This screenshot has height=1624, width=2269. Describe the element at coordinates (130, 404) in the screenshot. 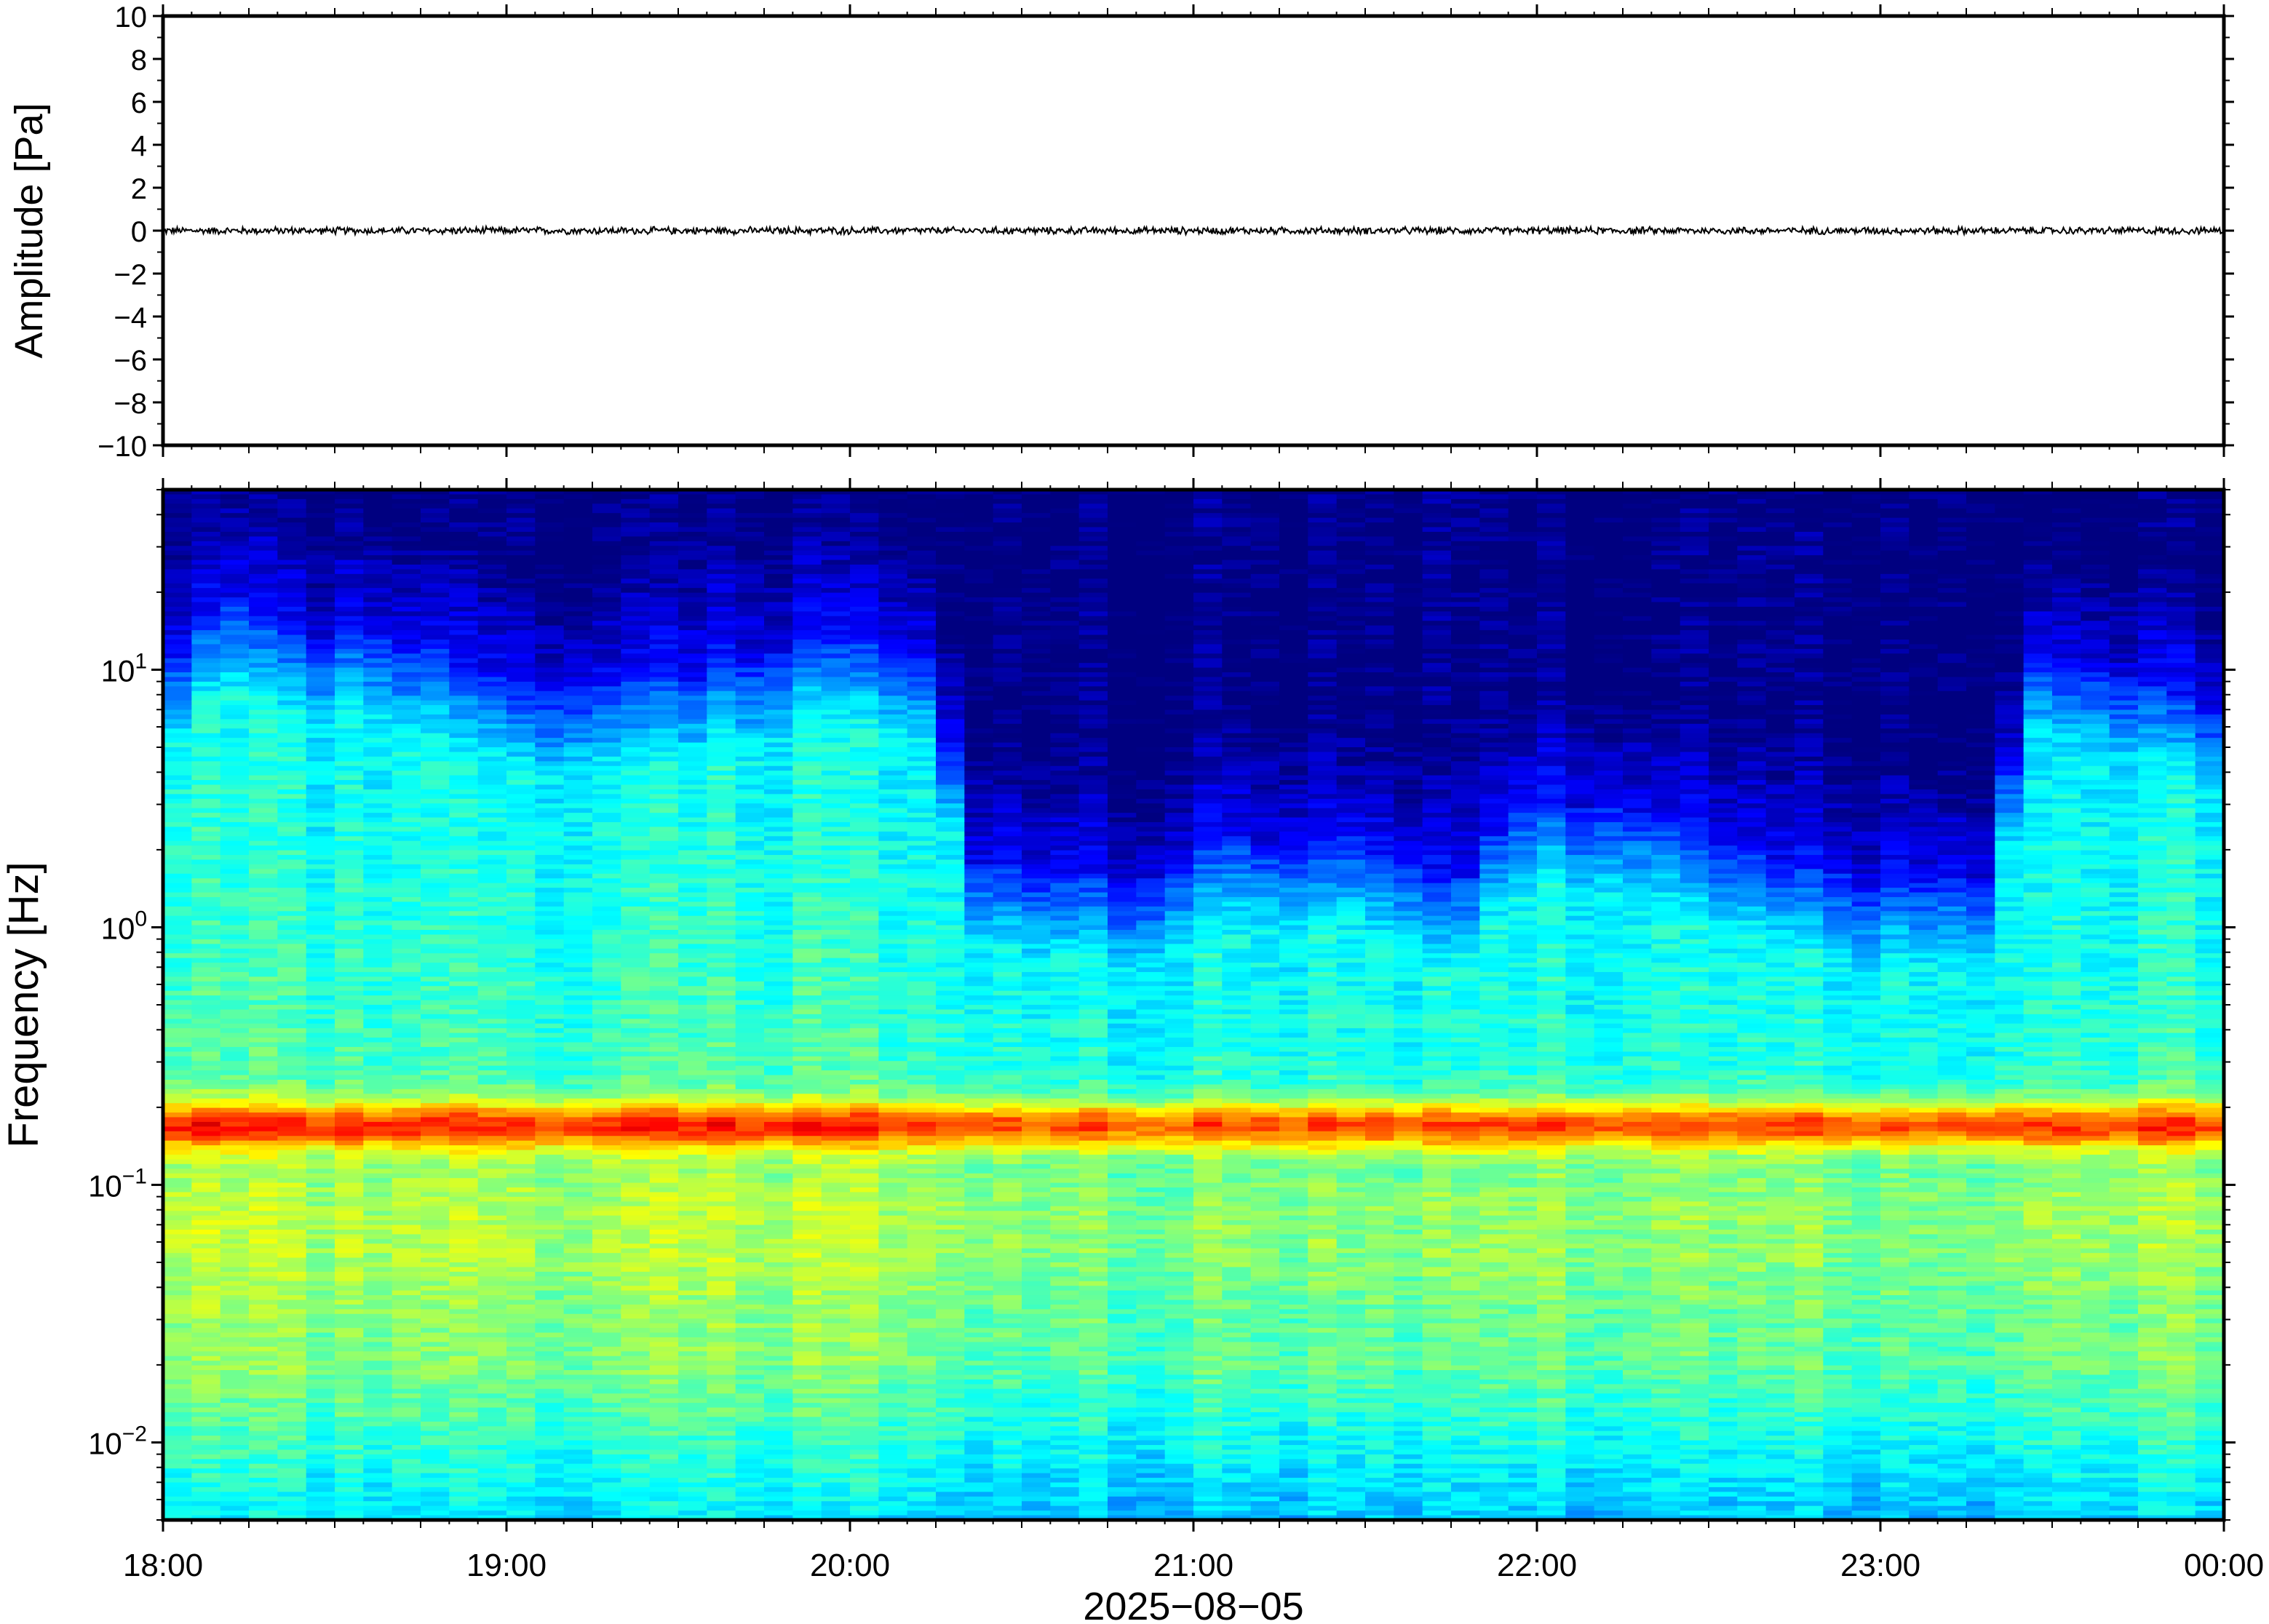

I see `waveform-y-tick-label: −8` at that location.